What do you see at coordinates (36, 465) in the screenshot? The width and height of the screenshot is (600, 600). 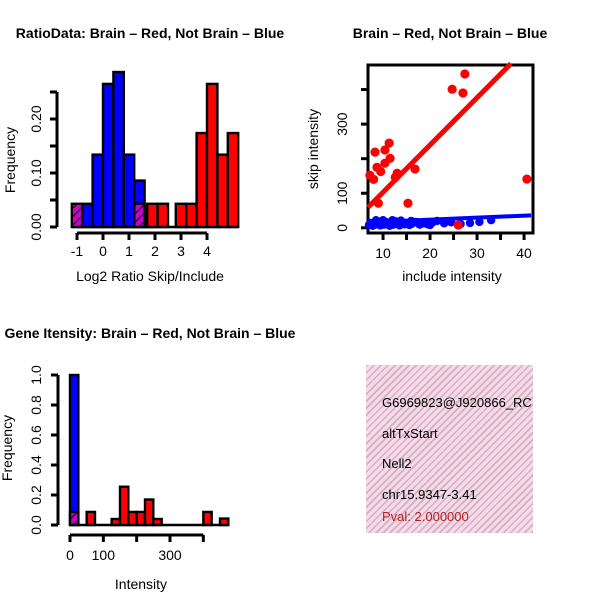 I see `y-tick-label: 0.4` at bounding box center [36, 465].